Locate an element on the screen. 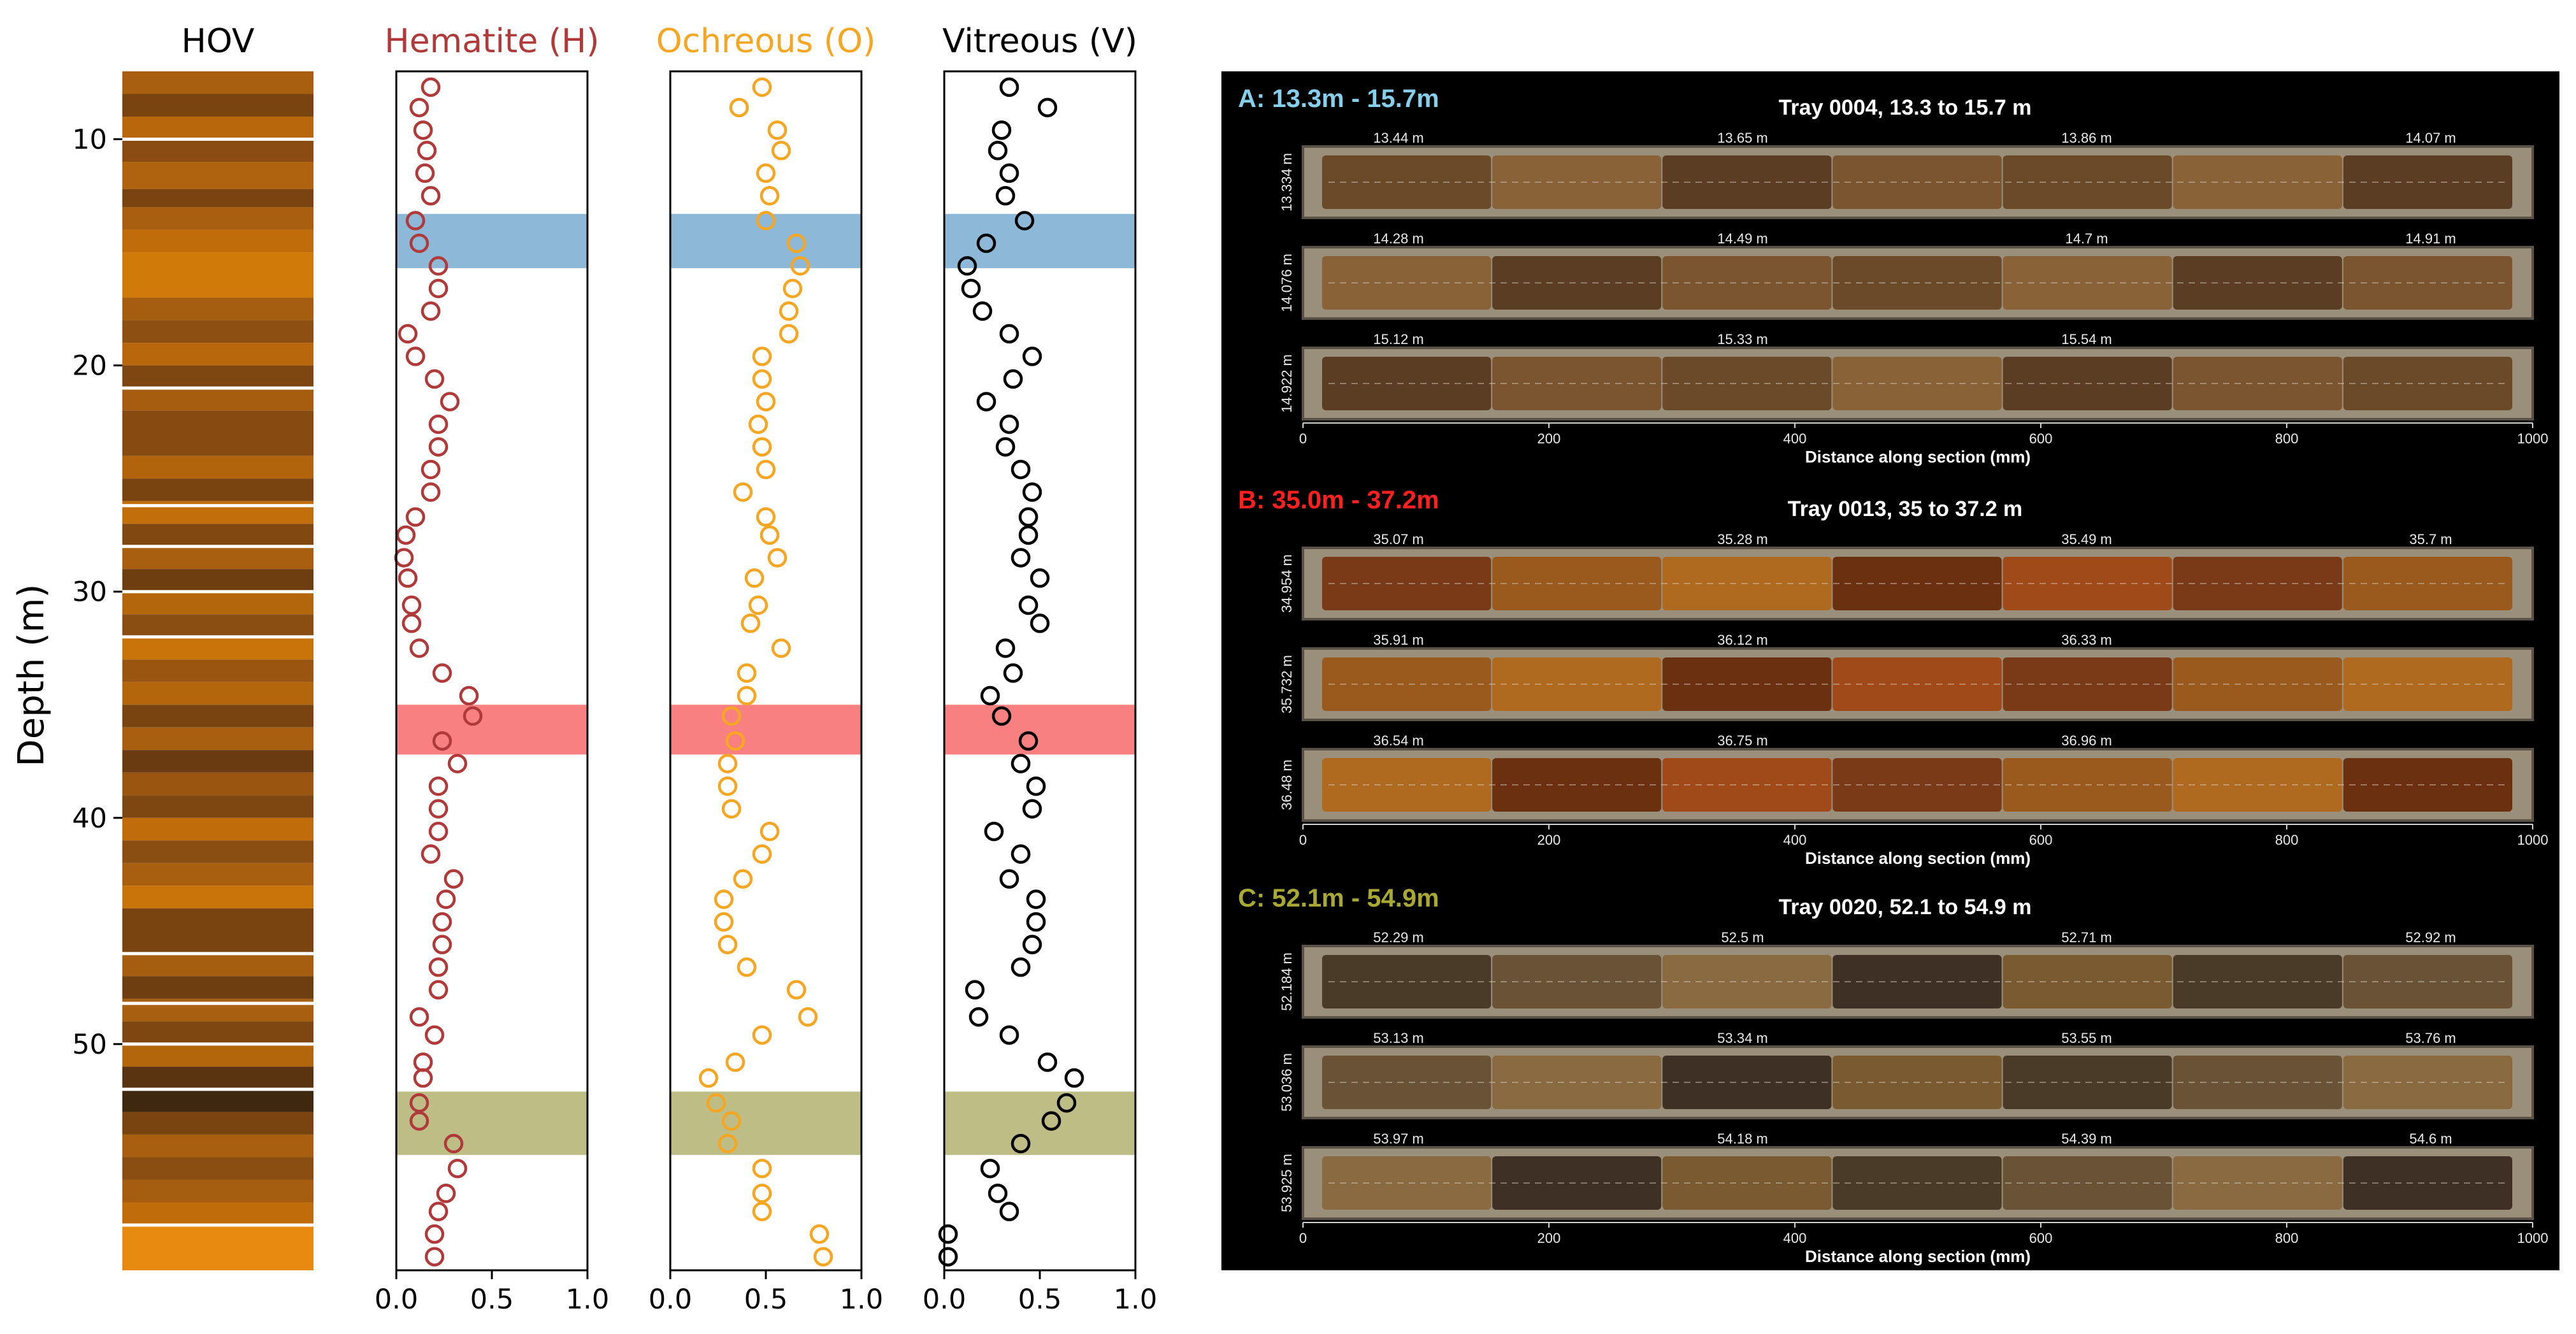 This screenshot has width=2576, height=1334. section-label: A: 13.3m - 15.7m is located at coordinates (1339, 99).